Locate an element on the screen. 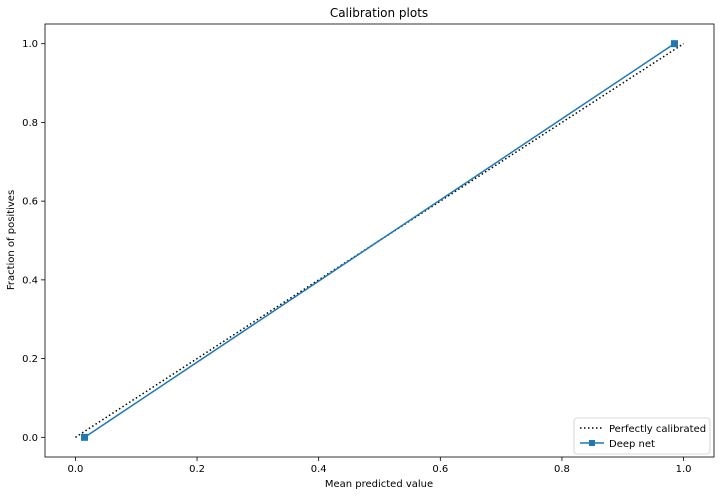  x-tick-label: 0.2 is located at coordinates (197, 469).